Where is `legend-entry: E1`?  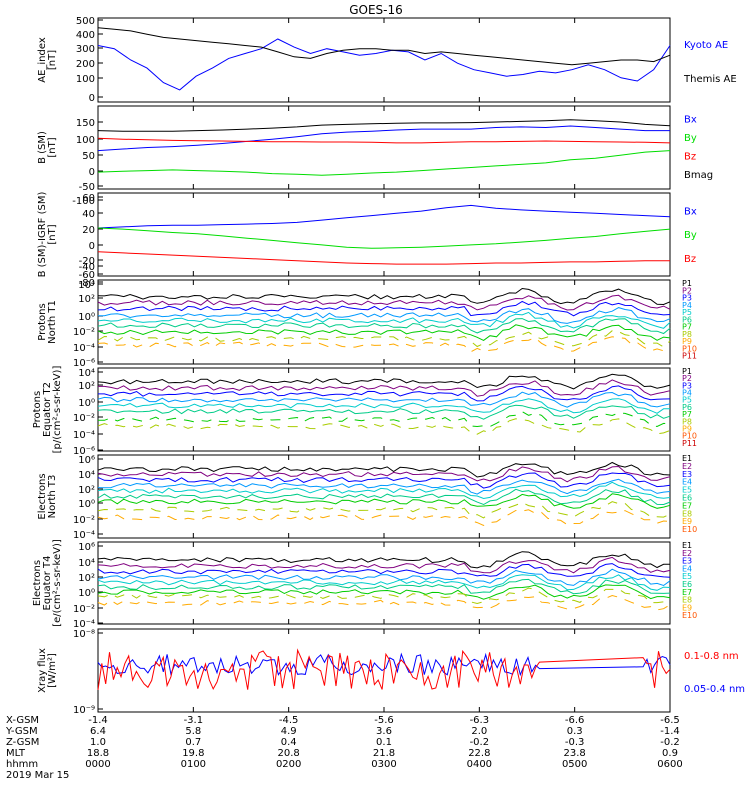
legend-entry: E1 is located at coordinates (687, 458).